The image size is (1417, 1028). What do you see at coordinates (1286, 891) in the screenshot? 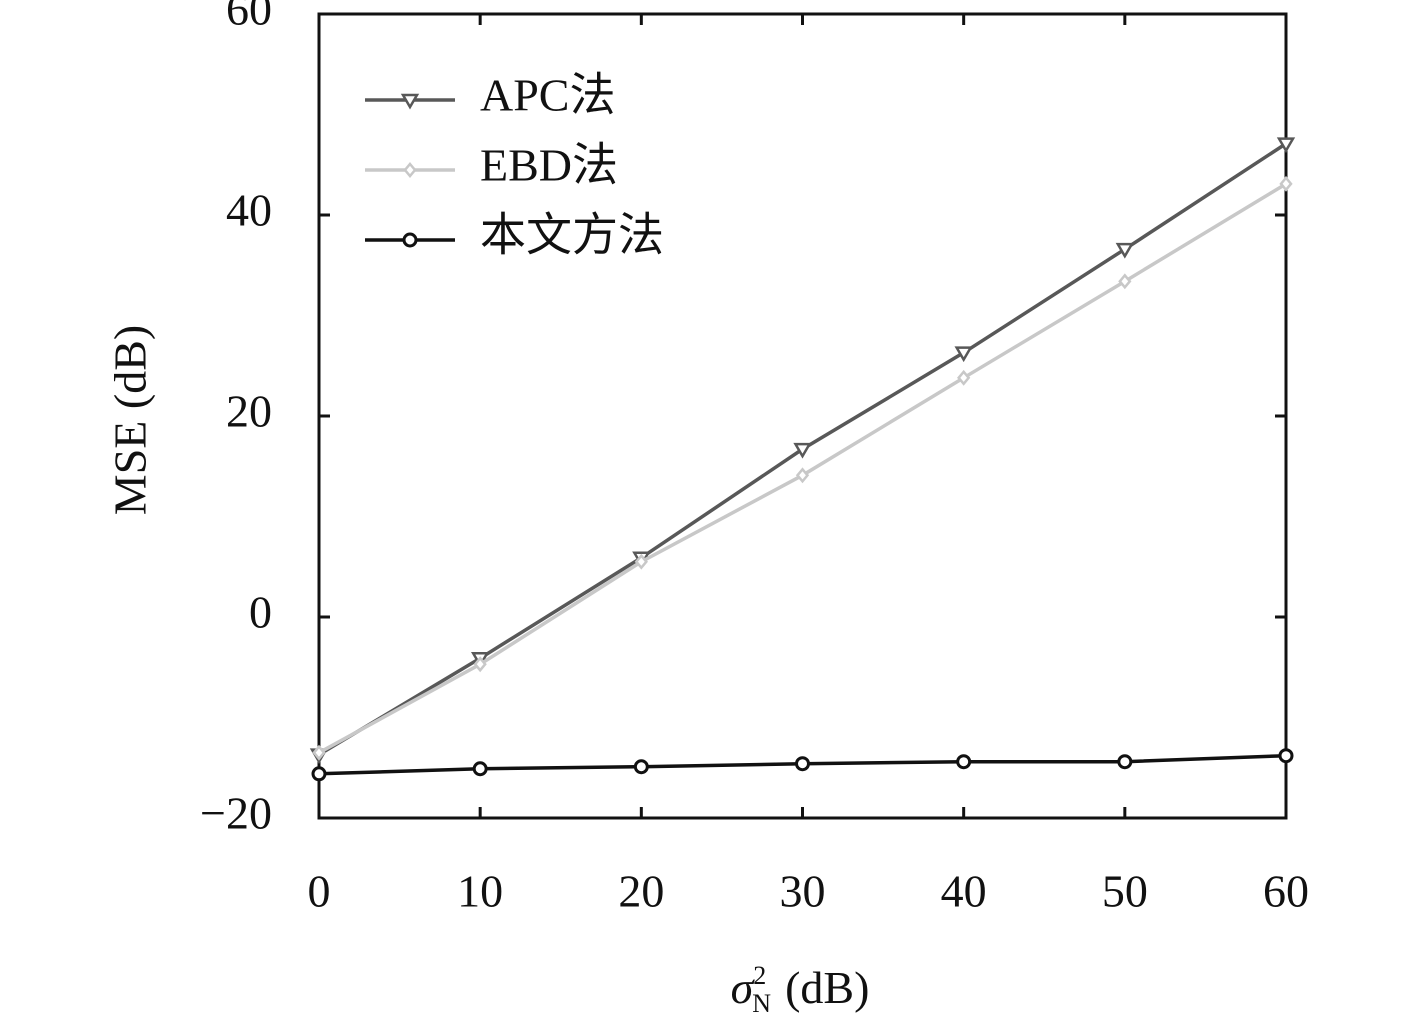
I see `x-tick-label: 60` at bounding box center [1286, 891].